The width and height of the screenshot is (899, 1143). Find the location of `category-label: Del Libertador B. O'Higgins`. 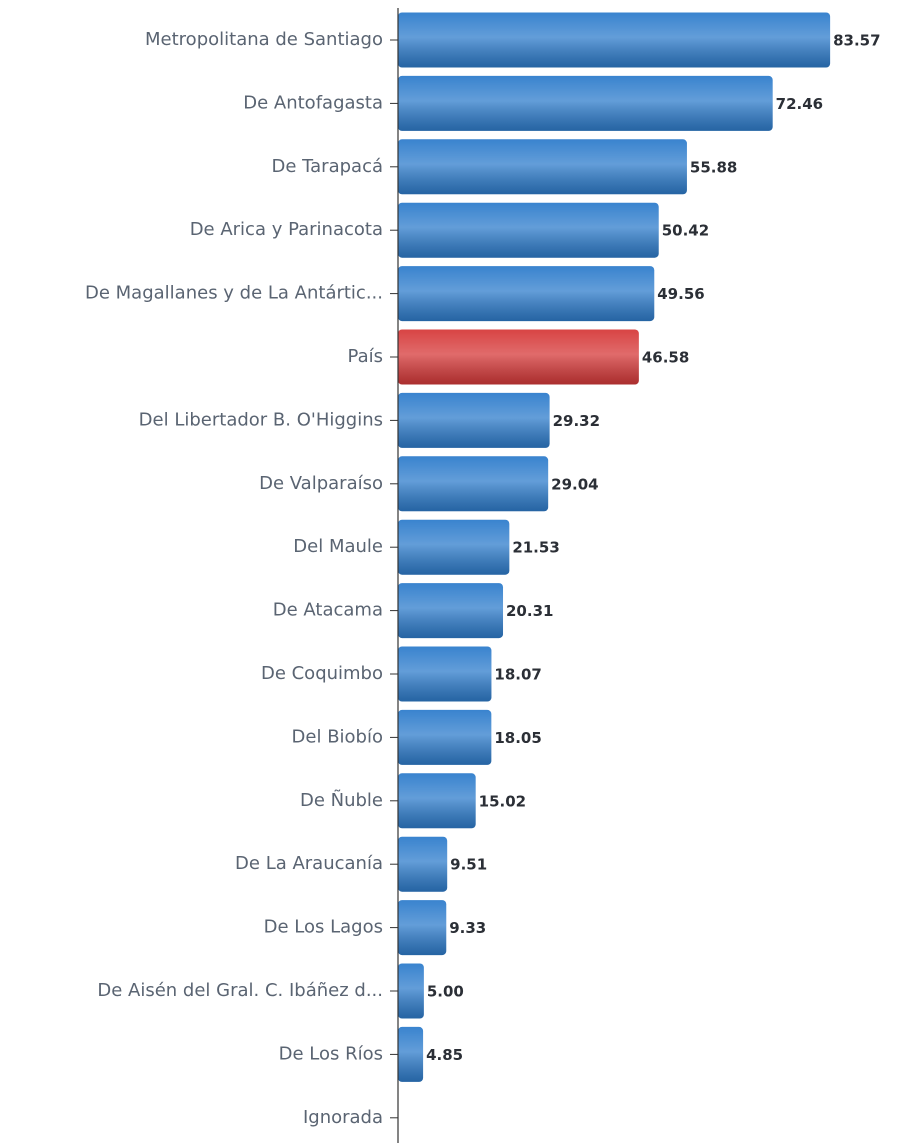

category-label: Del Libertador B. O'Higgins is located at coordinates (261, 419).